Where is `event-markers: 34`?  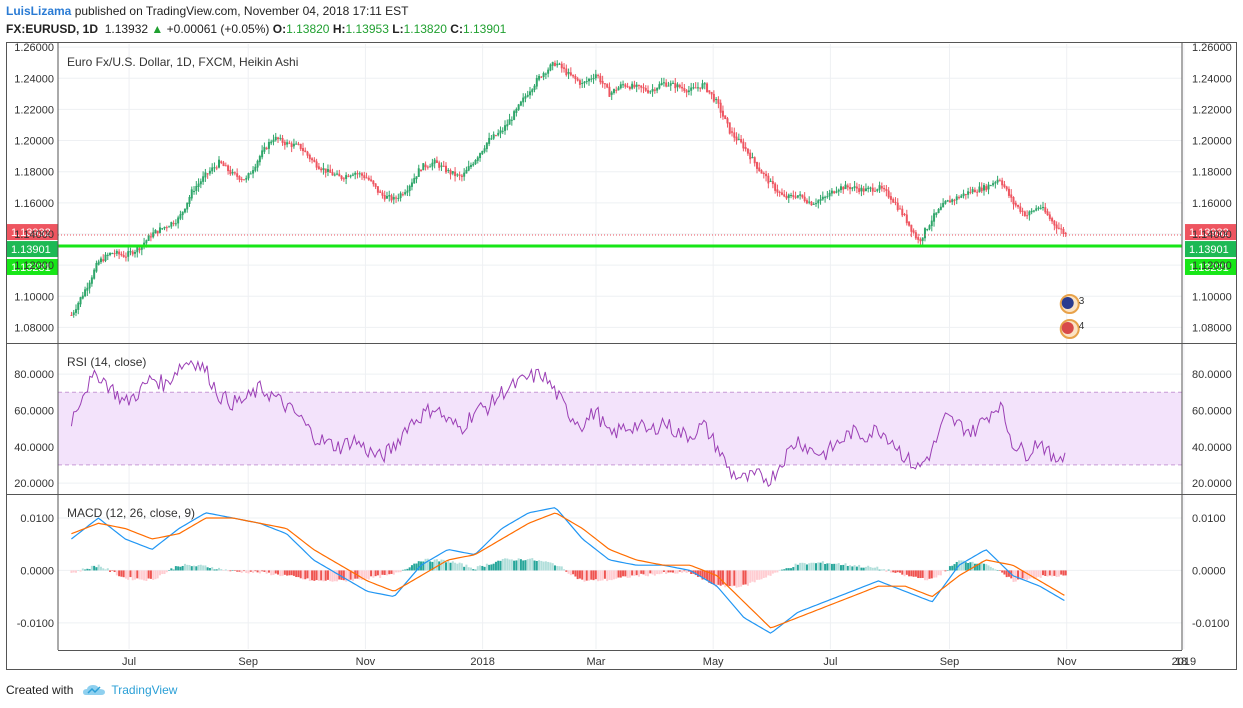 event-markers: 34 is located at coordinates (1072, 316).